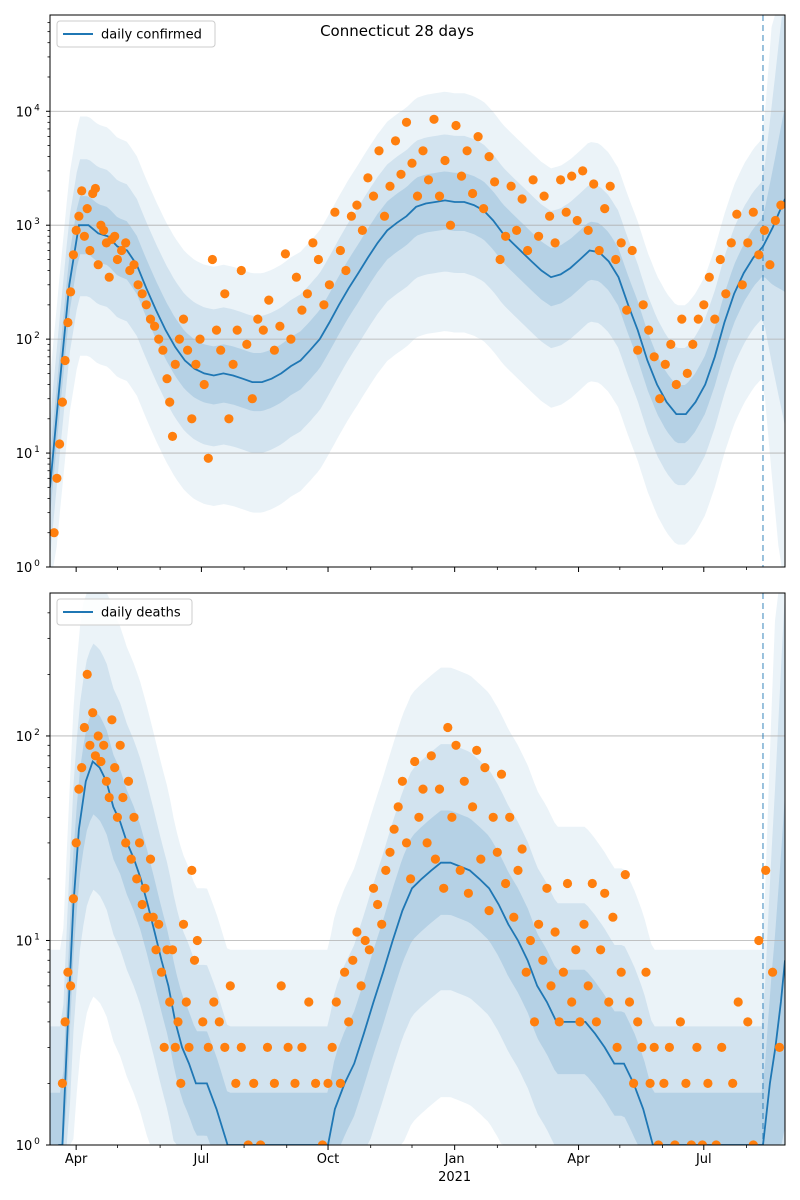 Image resolution: width=800 pixels, height=1200 pixels. I want to click on x-tick-label: Jan, so click(454, 1159).